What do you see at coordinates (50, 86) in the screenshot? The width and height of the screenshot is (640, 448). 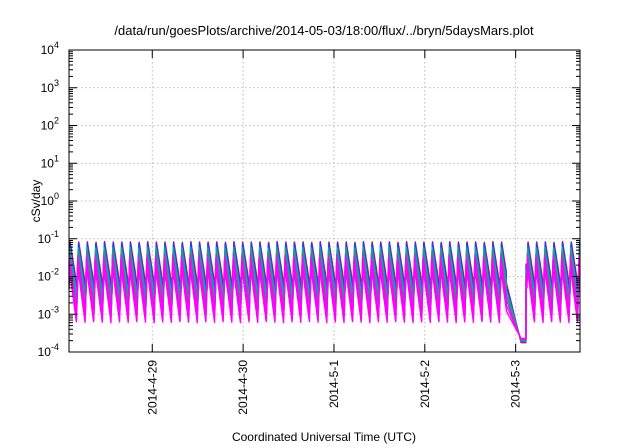 I see `y-tick-label: 10³` at bounding box center [50, 86].